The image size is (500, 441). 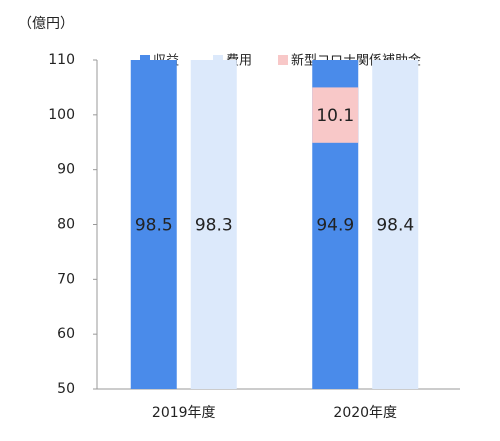 I want to click on value-label: 94.9, so click(x=335, y=226).